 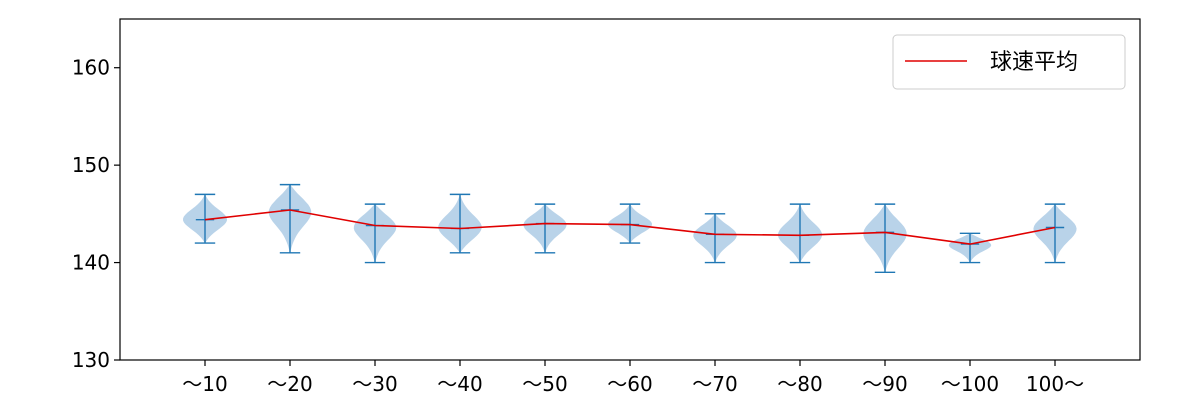 I want to click on x-tick-label: 〜60, so click(x=629, y=384).